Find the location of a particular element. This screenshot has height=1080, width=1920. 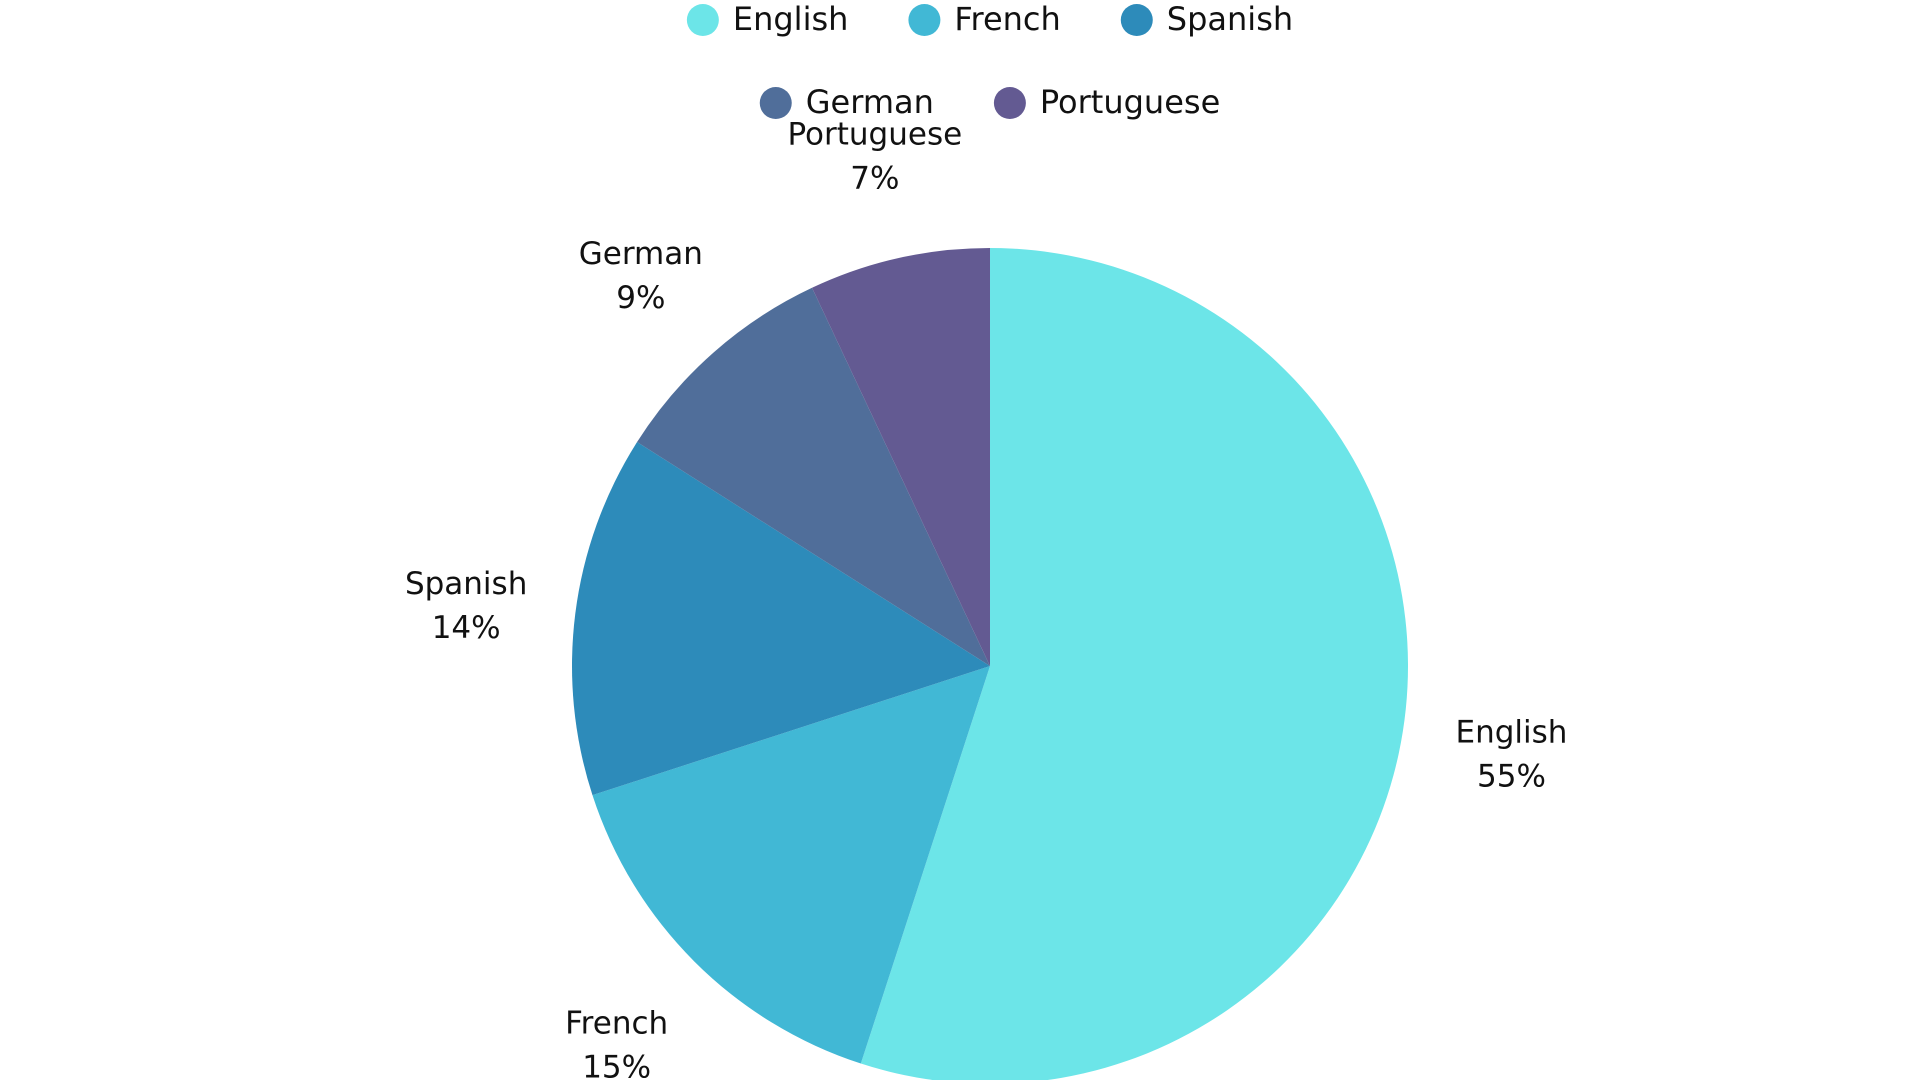

legend-swatch-french is located at coordinates (924, 20).